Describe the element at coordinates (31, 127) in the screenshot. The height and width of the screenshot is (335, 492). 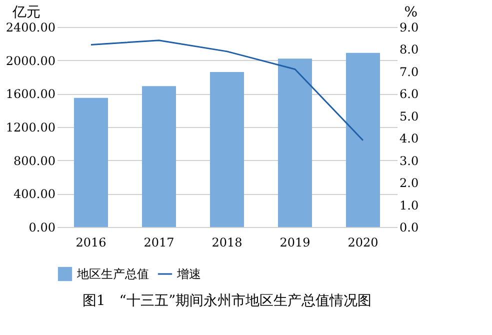
I see `y-tick-label: 1200.00` at that location.